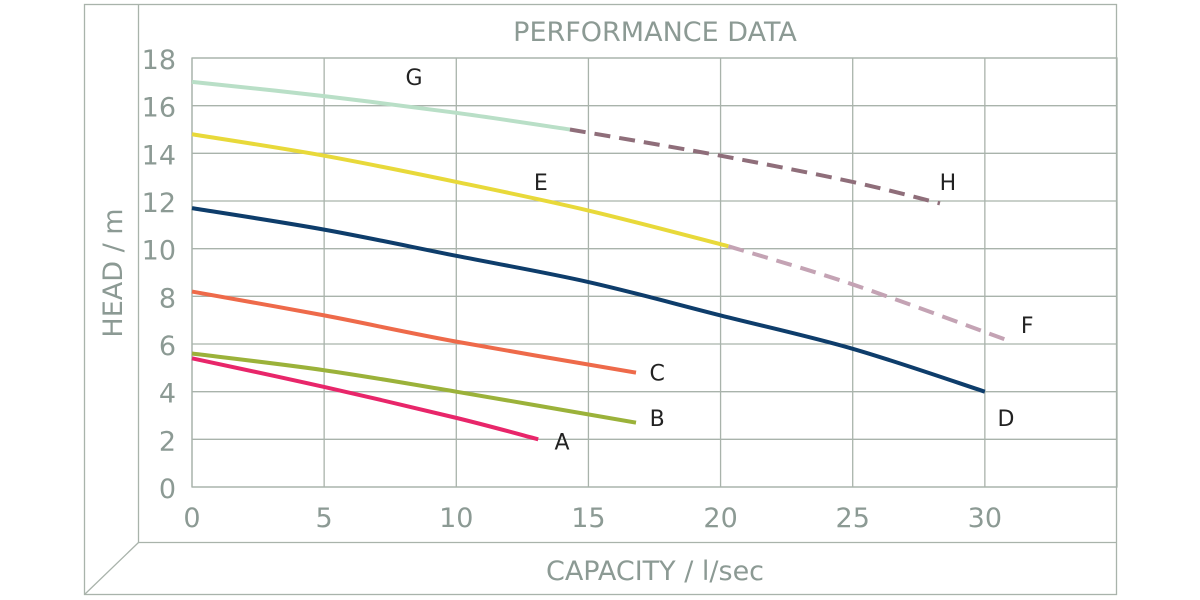  Describe the element at coordinates (414, 332) in the screenshot. I see `series-line-c` at that location.